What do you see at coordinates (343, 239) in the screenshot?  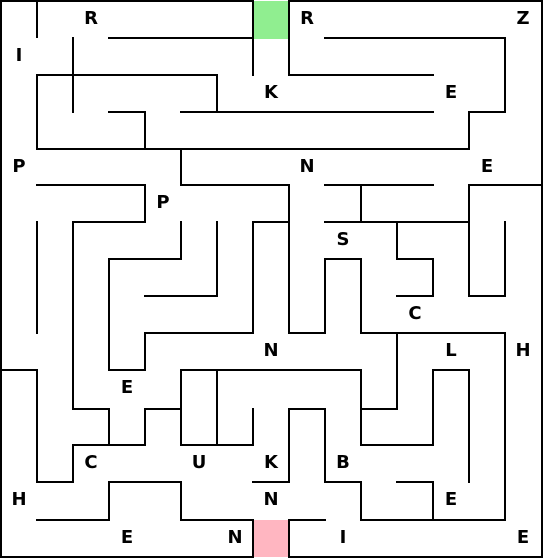 I see `maze-letter: S` at bounding box center [343, 239].